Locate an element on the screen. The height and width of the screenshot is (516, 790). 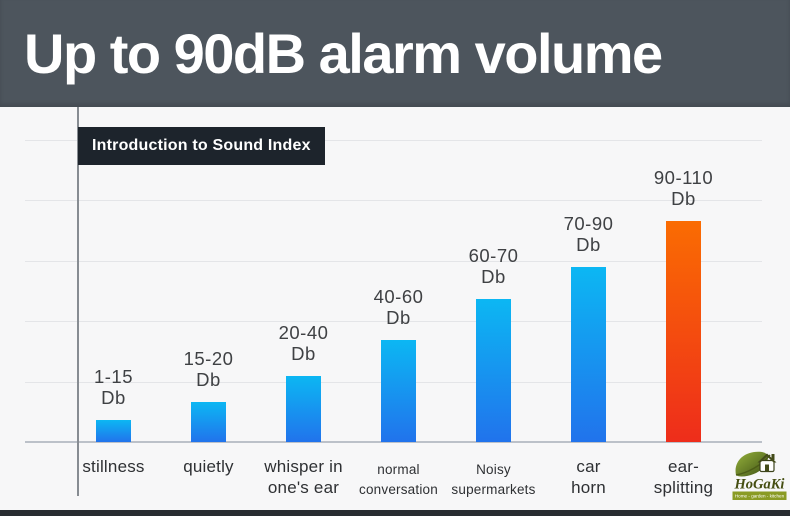
bar-quietly is located at coordinates (208, 422).